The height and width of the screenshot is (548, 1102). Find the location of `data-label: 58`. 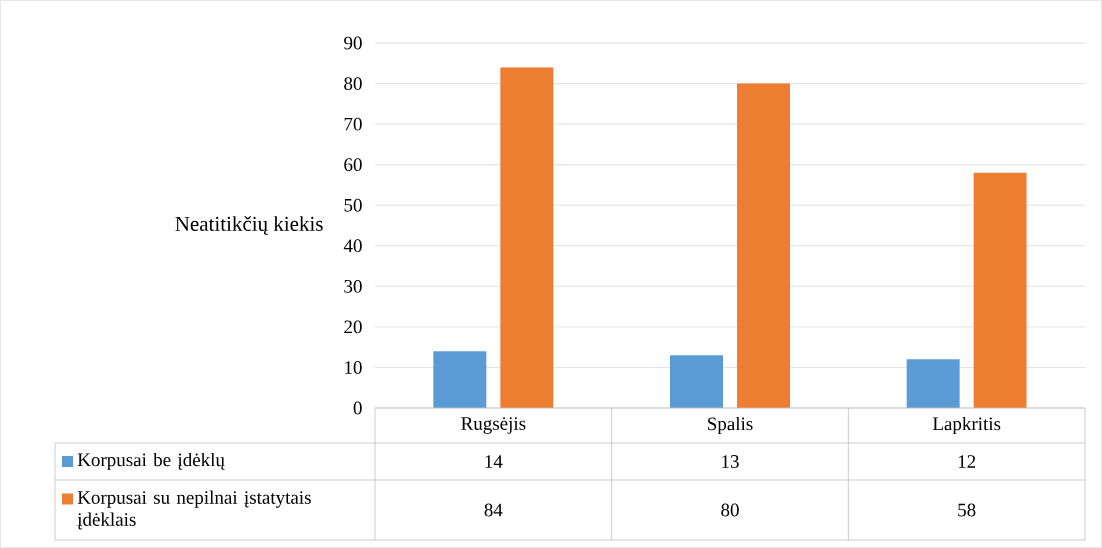

data-label: 58 is located at coordinates (967, 510).